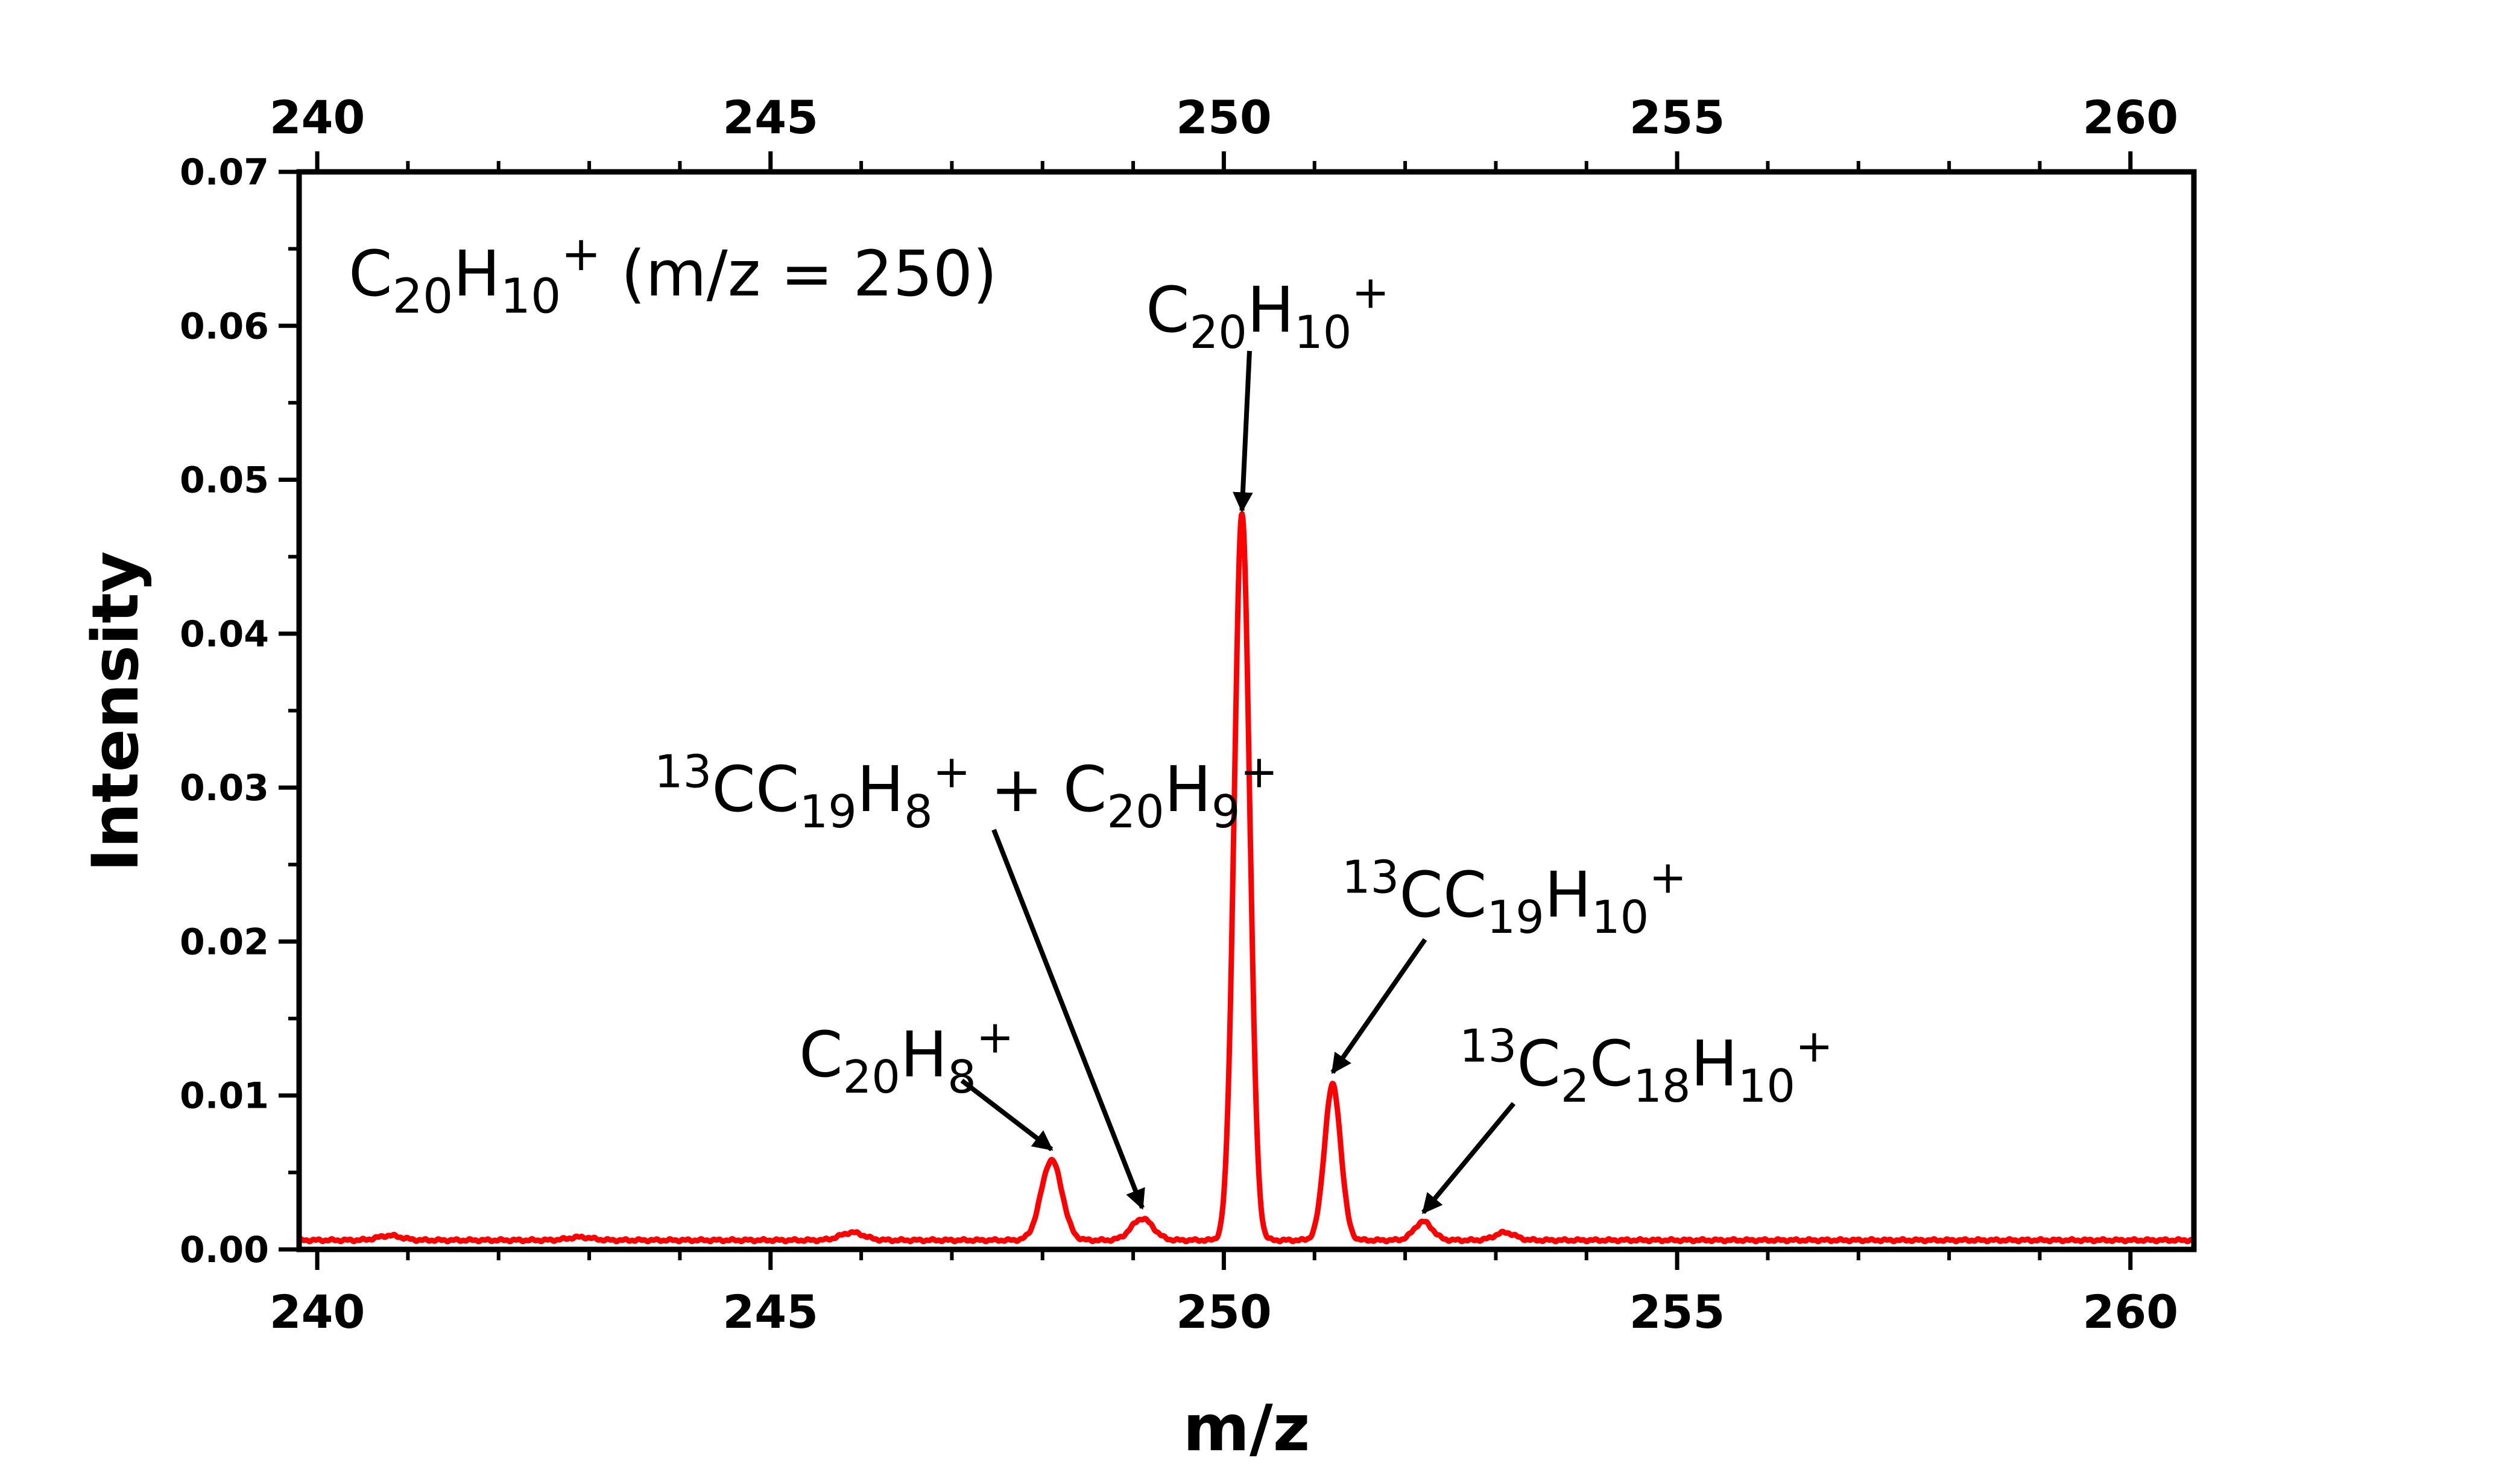  I want to click on x-tick-label-bottom: 250, so click(1224, 1312).